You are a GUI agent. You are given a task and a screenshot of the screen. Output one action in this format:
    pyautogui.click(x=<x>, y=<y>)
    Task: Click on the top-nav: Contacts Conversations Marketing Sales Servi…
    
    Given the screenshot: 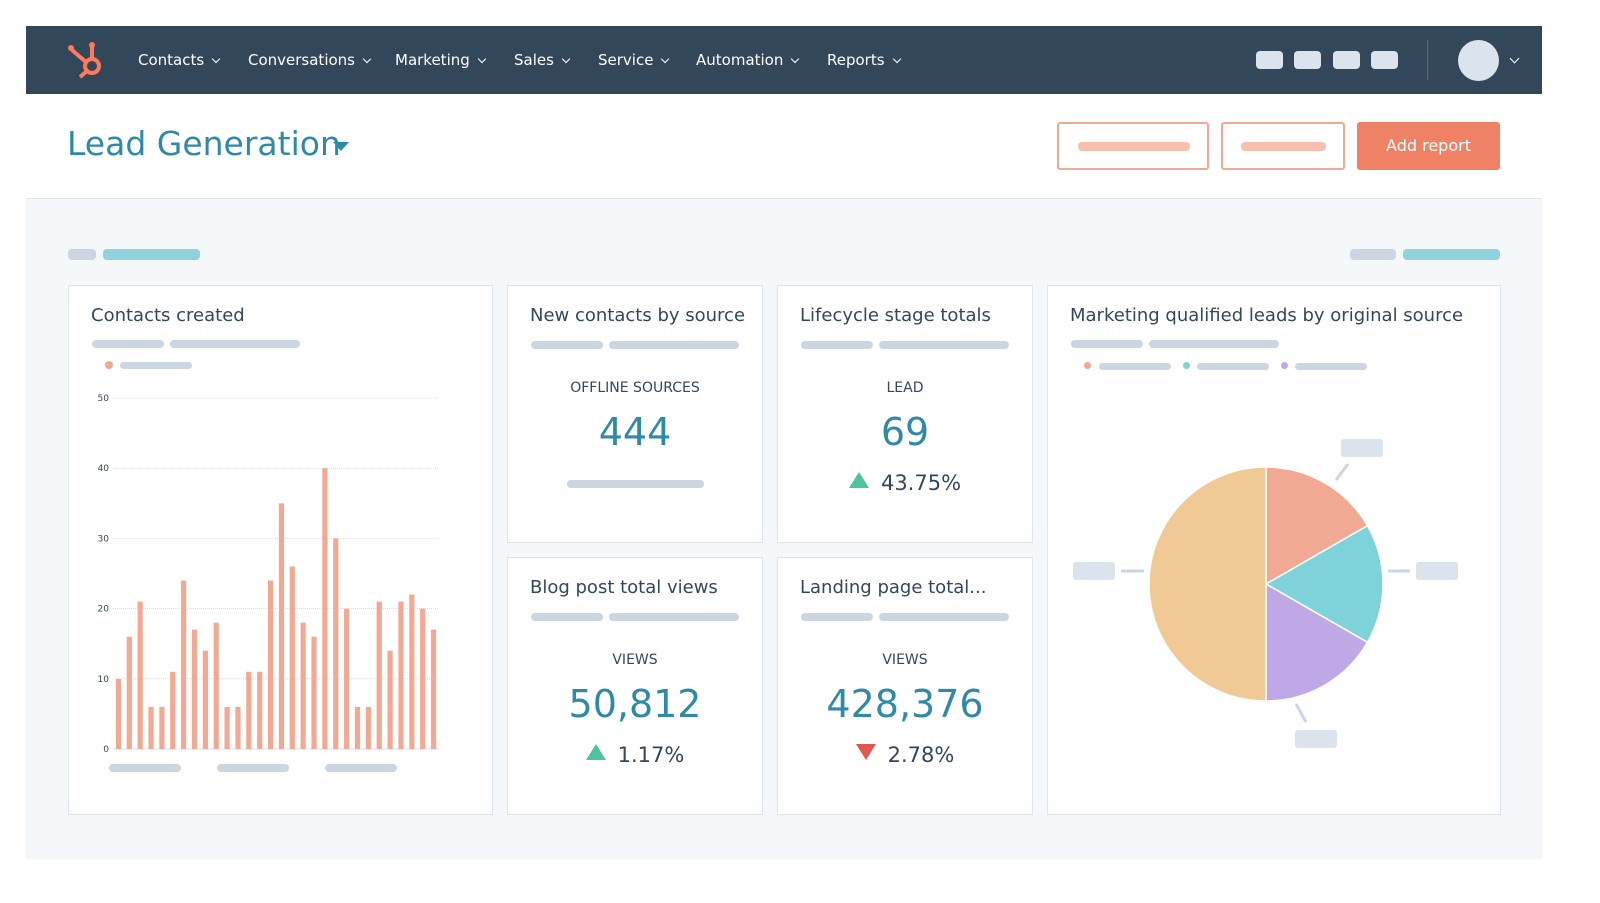 What is the action you would take?
    pyautogui.click(x=784, y=60)
    